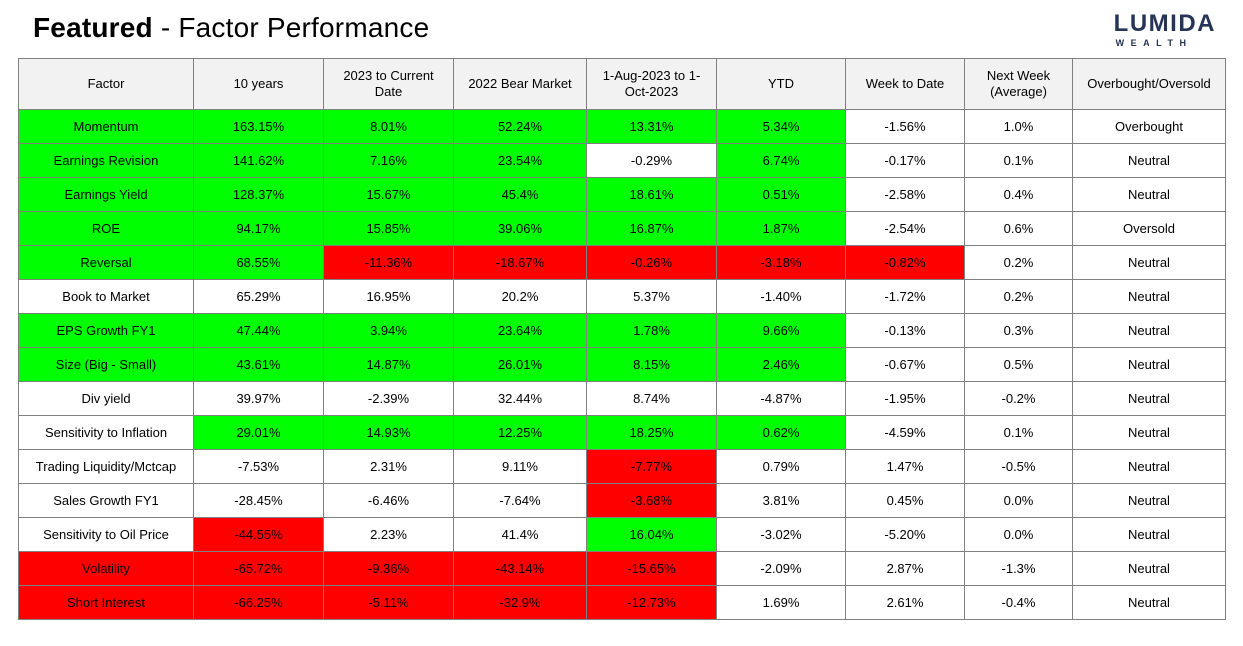  What do you see at coordinates (520, 262) in the screenshot?
I see `value-cell: -18.67%` at bounding box center [520, 262].